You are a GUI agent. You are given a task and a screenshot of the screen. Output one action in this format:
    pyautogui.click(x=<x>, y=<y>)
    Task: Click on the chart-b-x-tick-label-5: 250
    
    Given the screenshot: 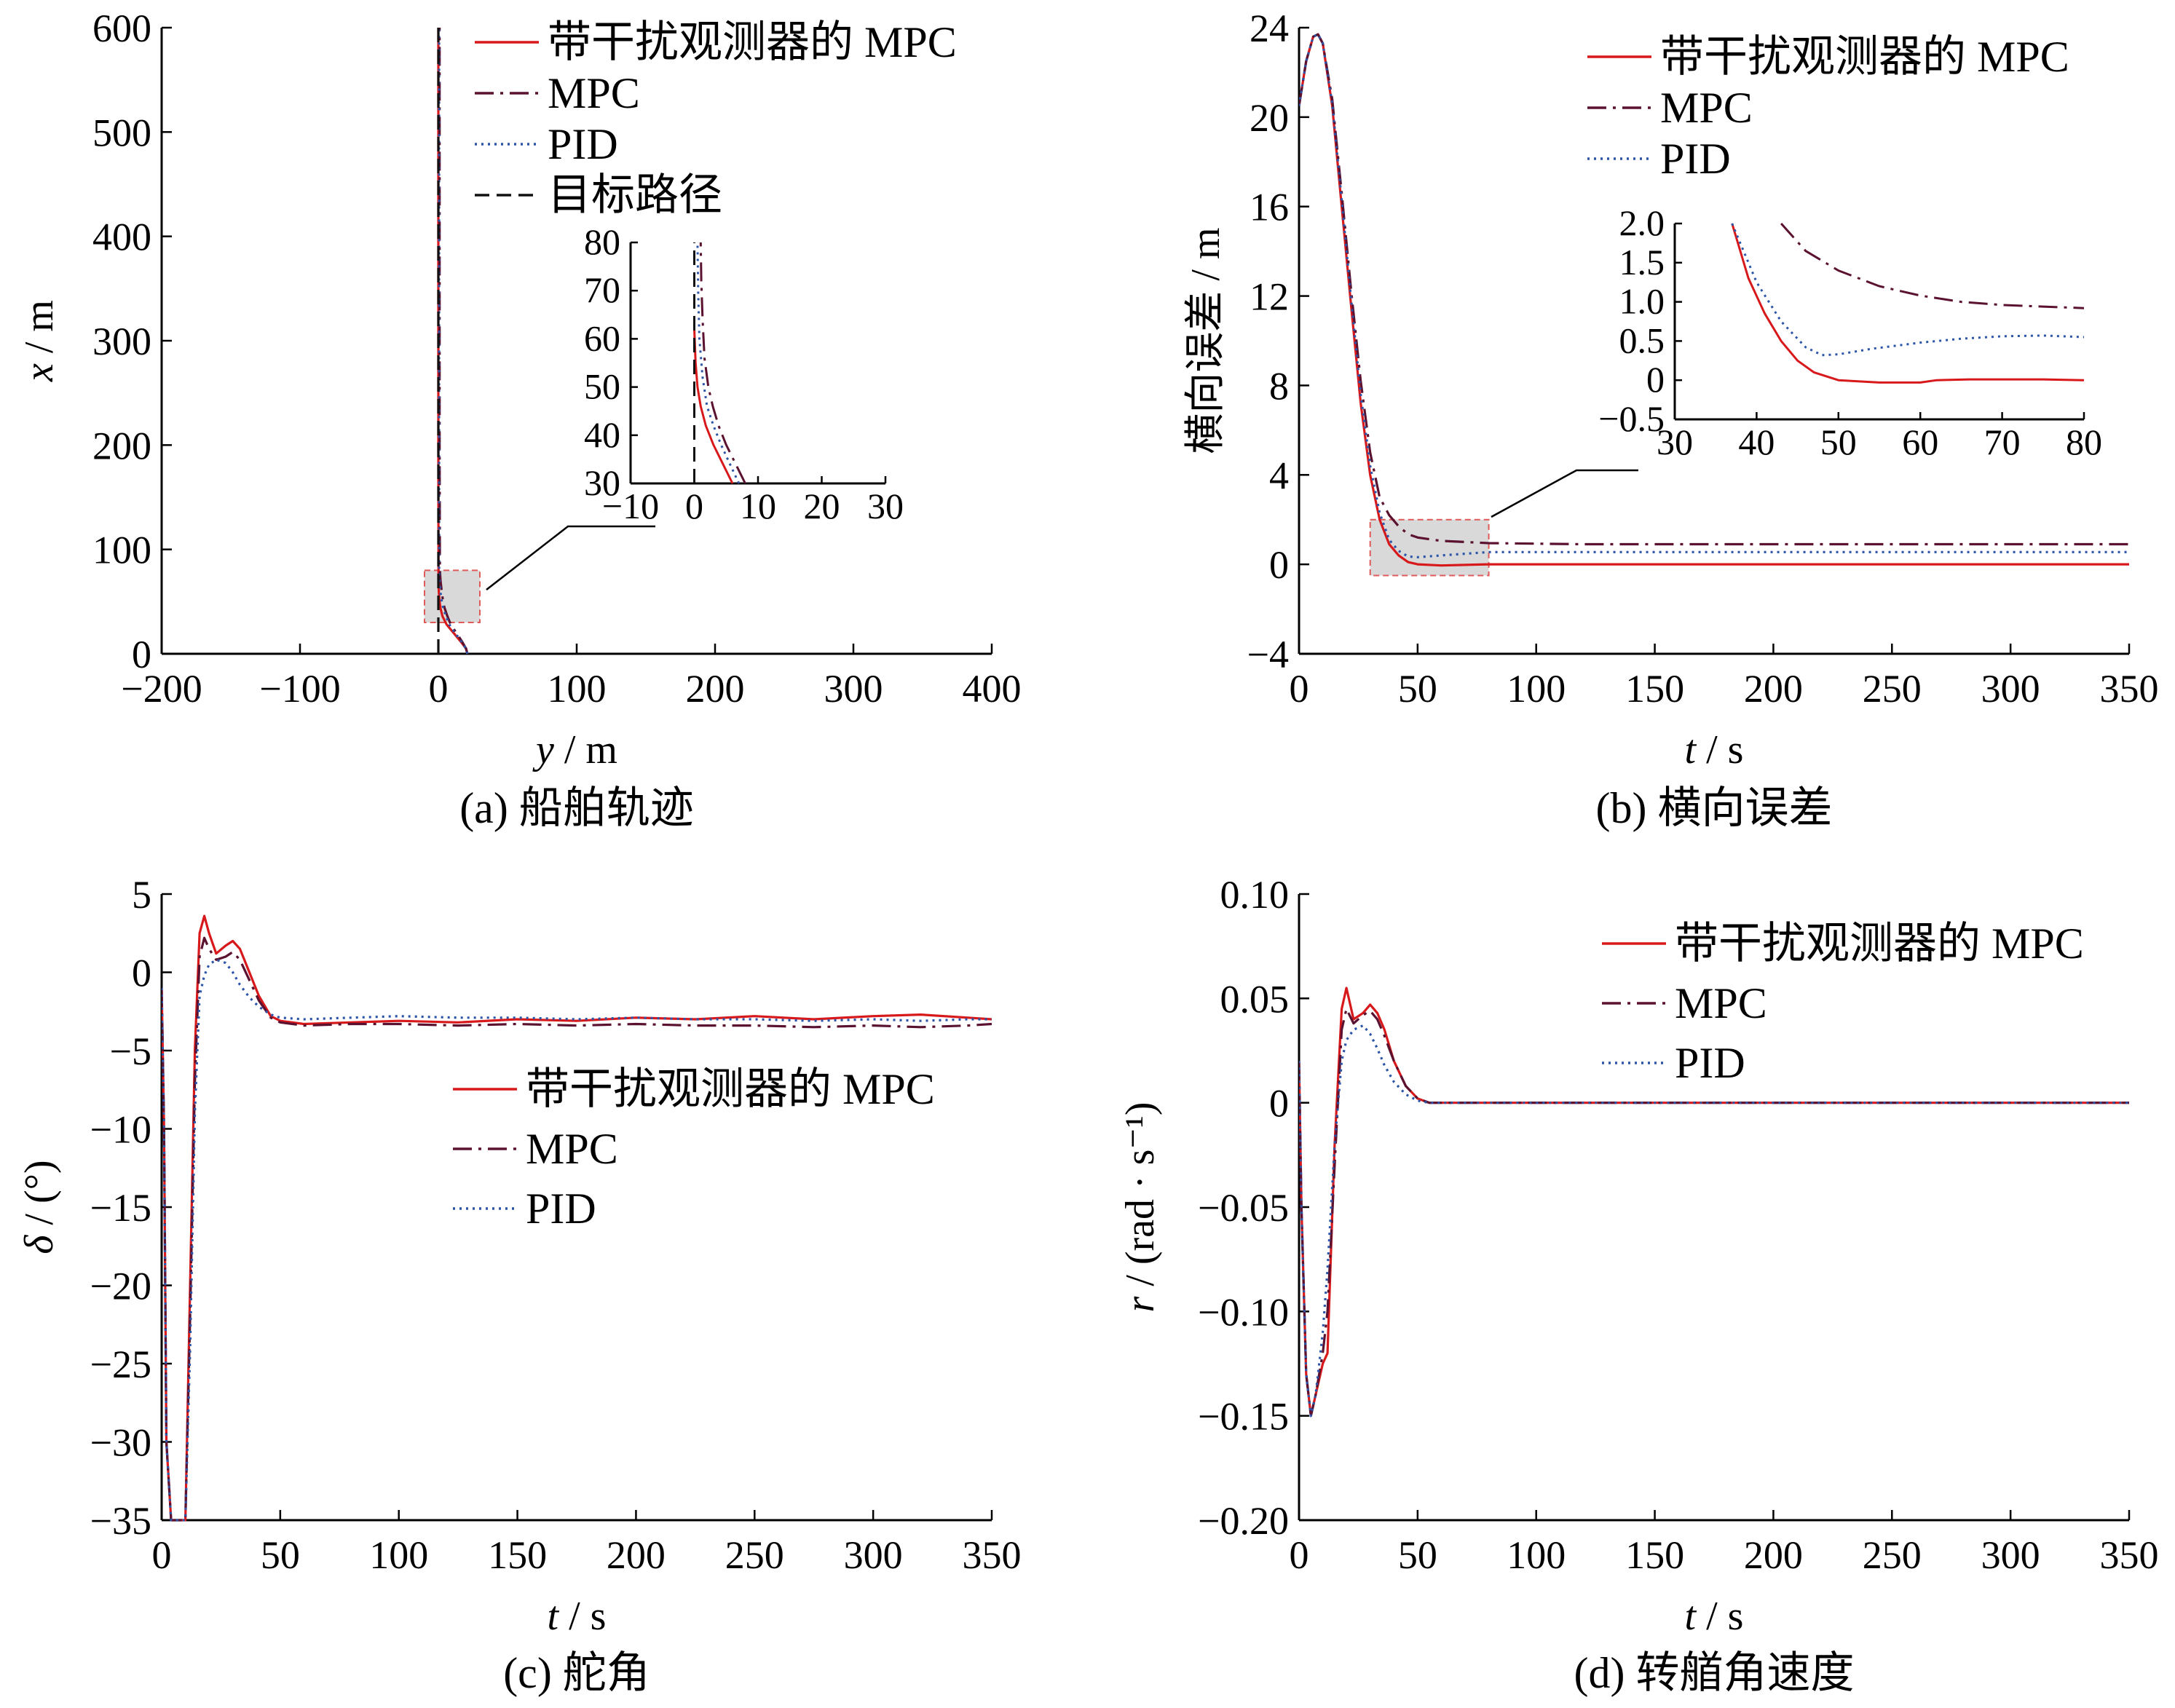 What is the action you would take?
    pyautogui.click(x=1892, y=689)
    